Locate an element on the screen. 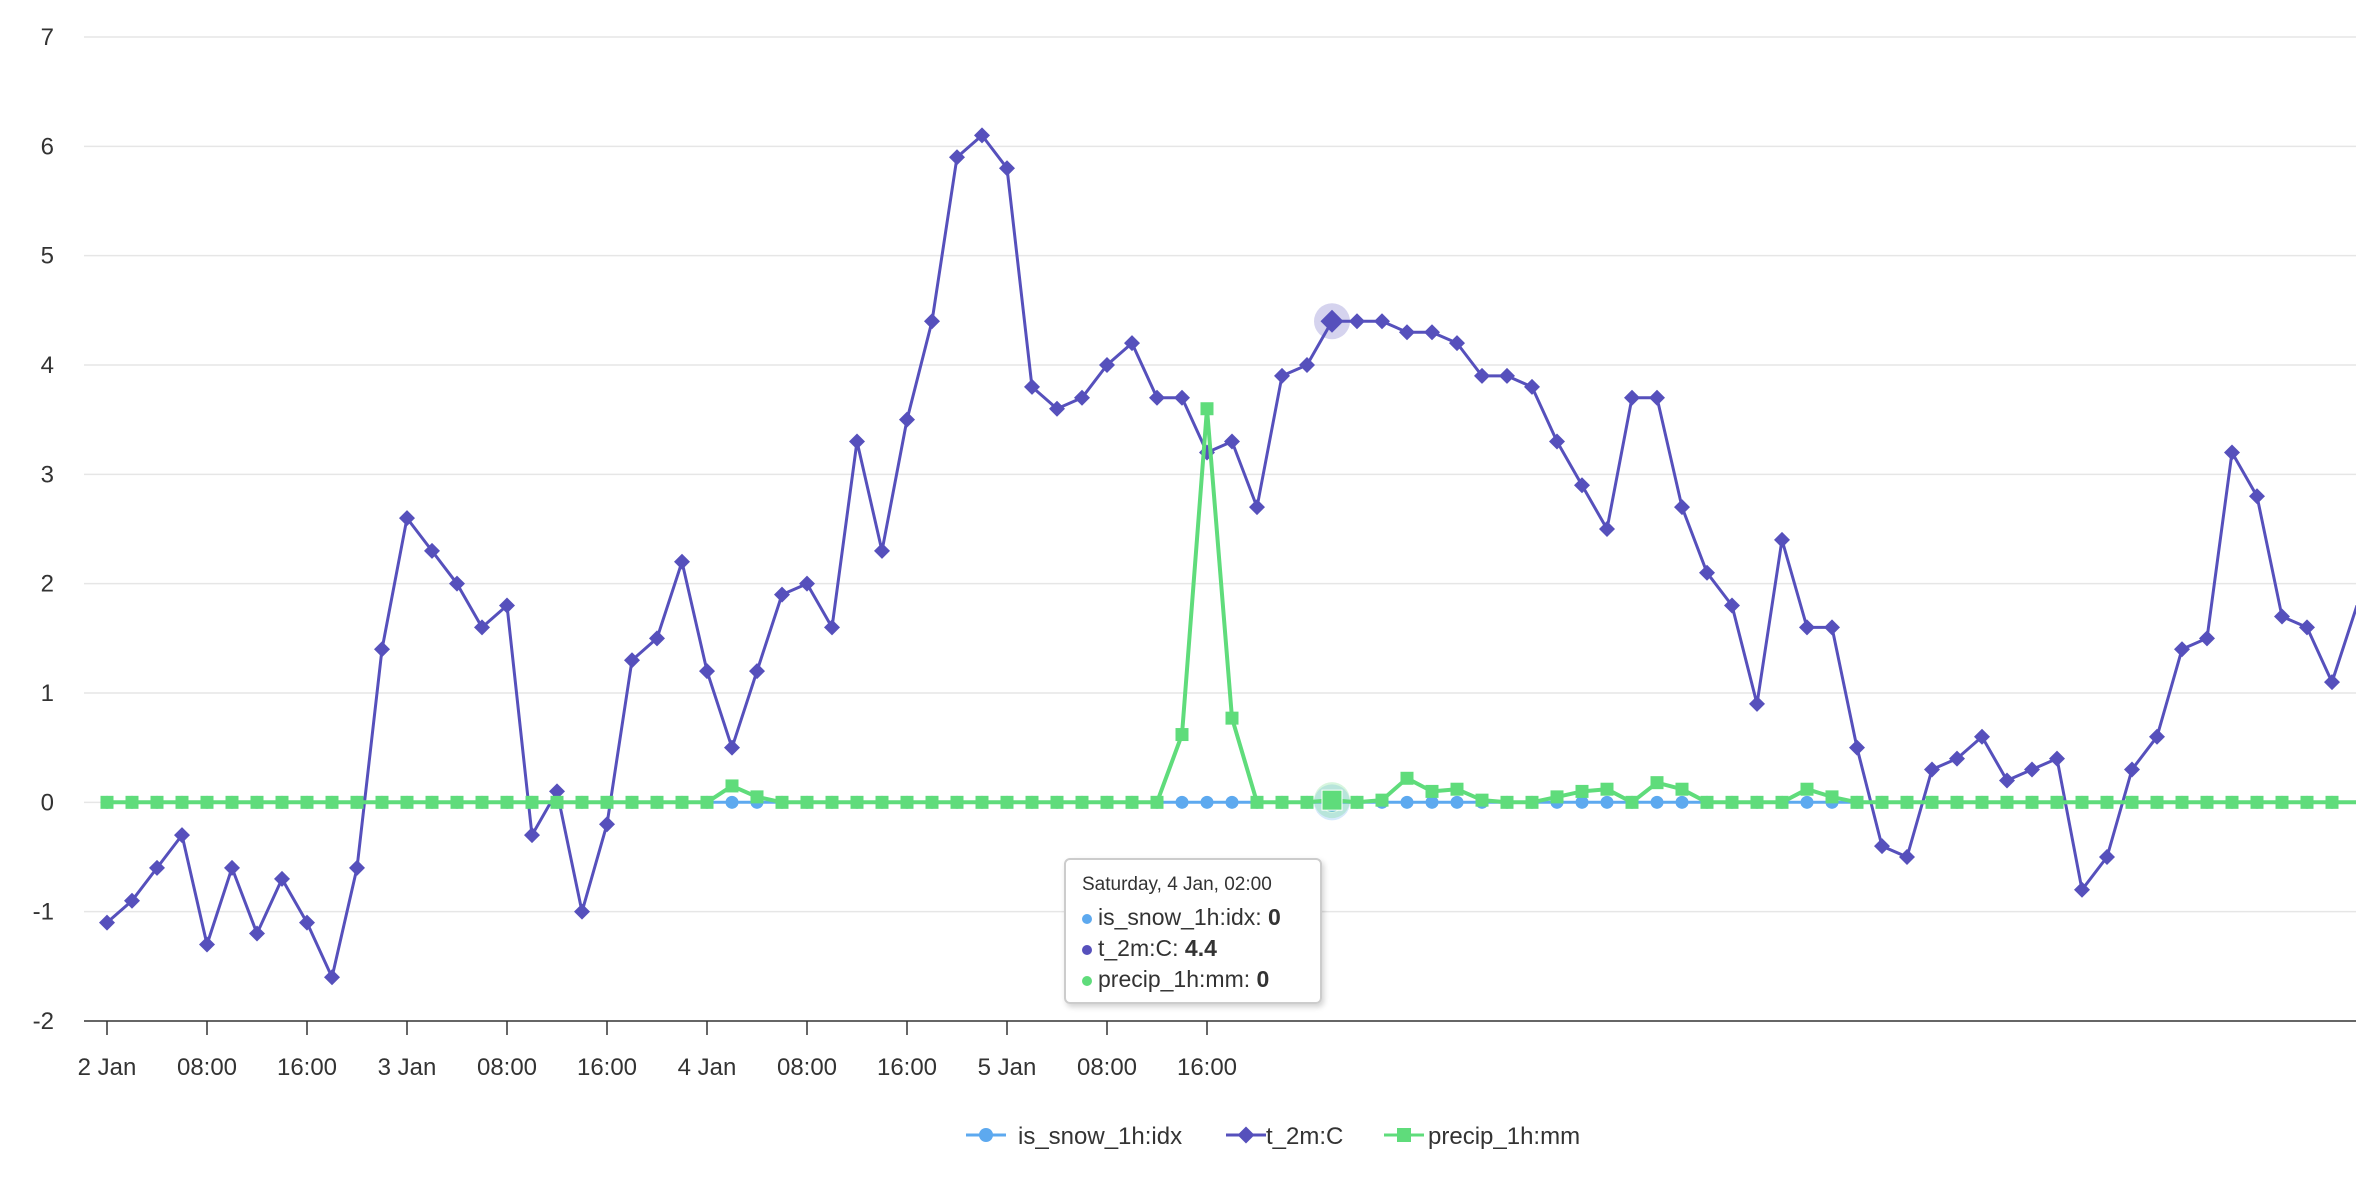 This screenshot has height=1200, width=2356. legend-item-precip: precip_1h:mm is located at coordinates (1482, 1136).